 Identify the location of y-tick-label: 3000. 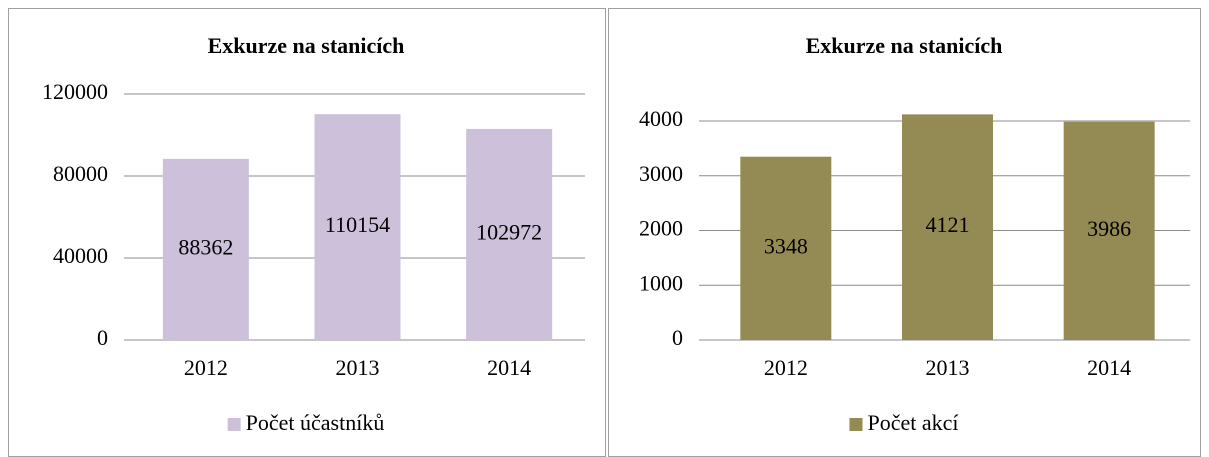
(661, 173).